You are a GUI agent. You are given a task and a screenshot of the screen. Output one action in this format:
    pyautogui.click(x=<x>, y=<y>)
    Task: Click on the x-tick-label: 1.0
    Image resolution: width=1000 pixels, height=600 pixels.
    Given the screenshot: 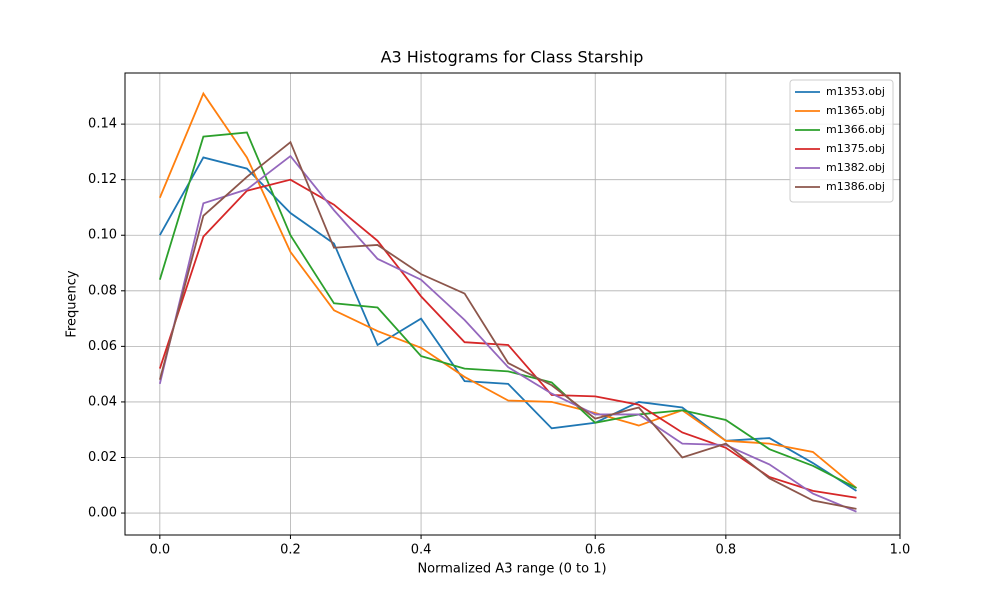 What is the action you would take?
    pyautogui.click(x=900, y=550)
    